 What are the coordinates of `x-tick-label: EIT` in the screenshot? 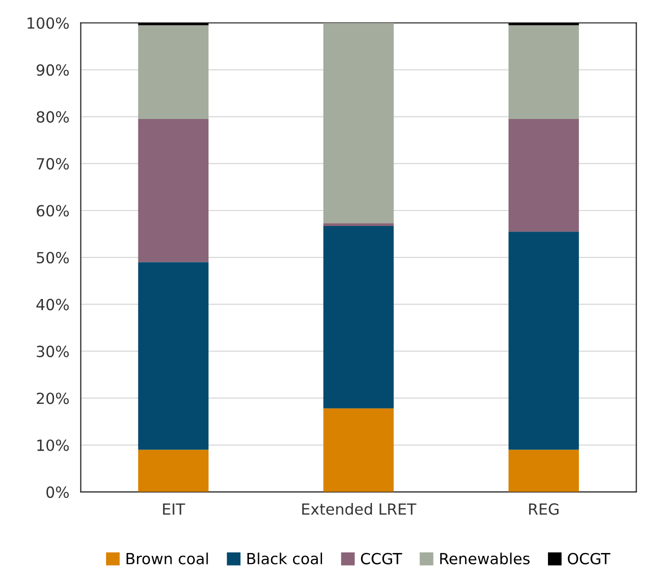 It's located at (174, 509).